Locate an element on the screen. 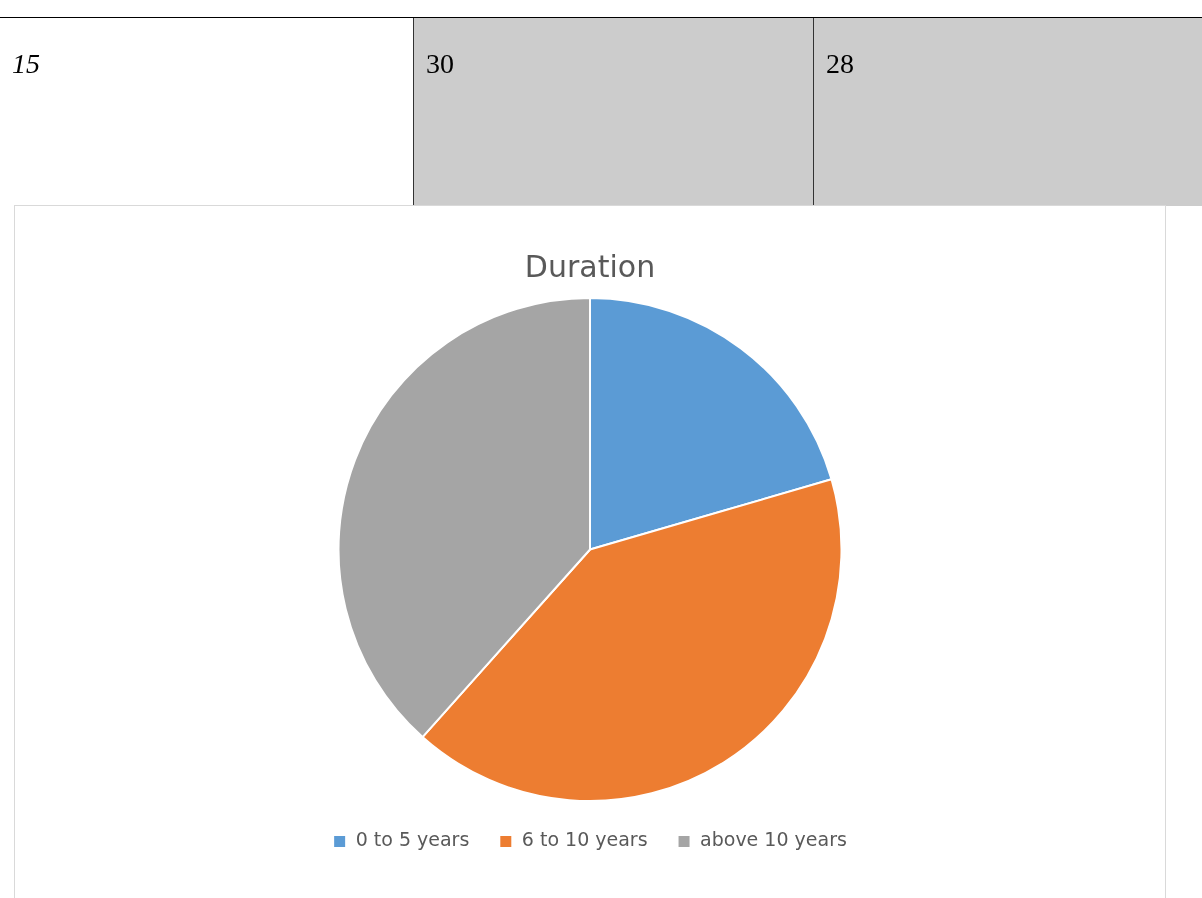 This screenshot has height=898, width=1202. text: 28 is located at coordinates (1007, 112).